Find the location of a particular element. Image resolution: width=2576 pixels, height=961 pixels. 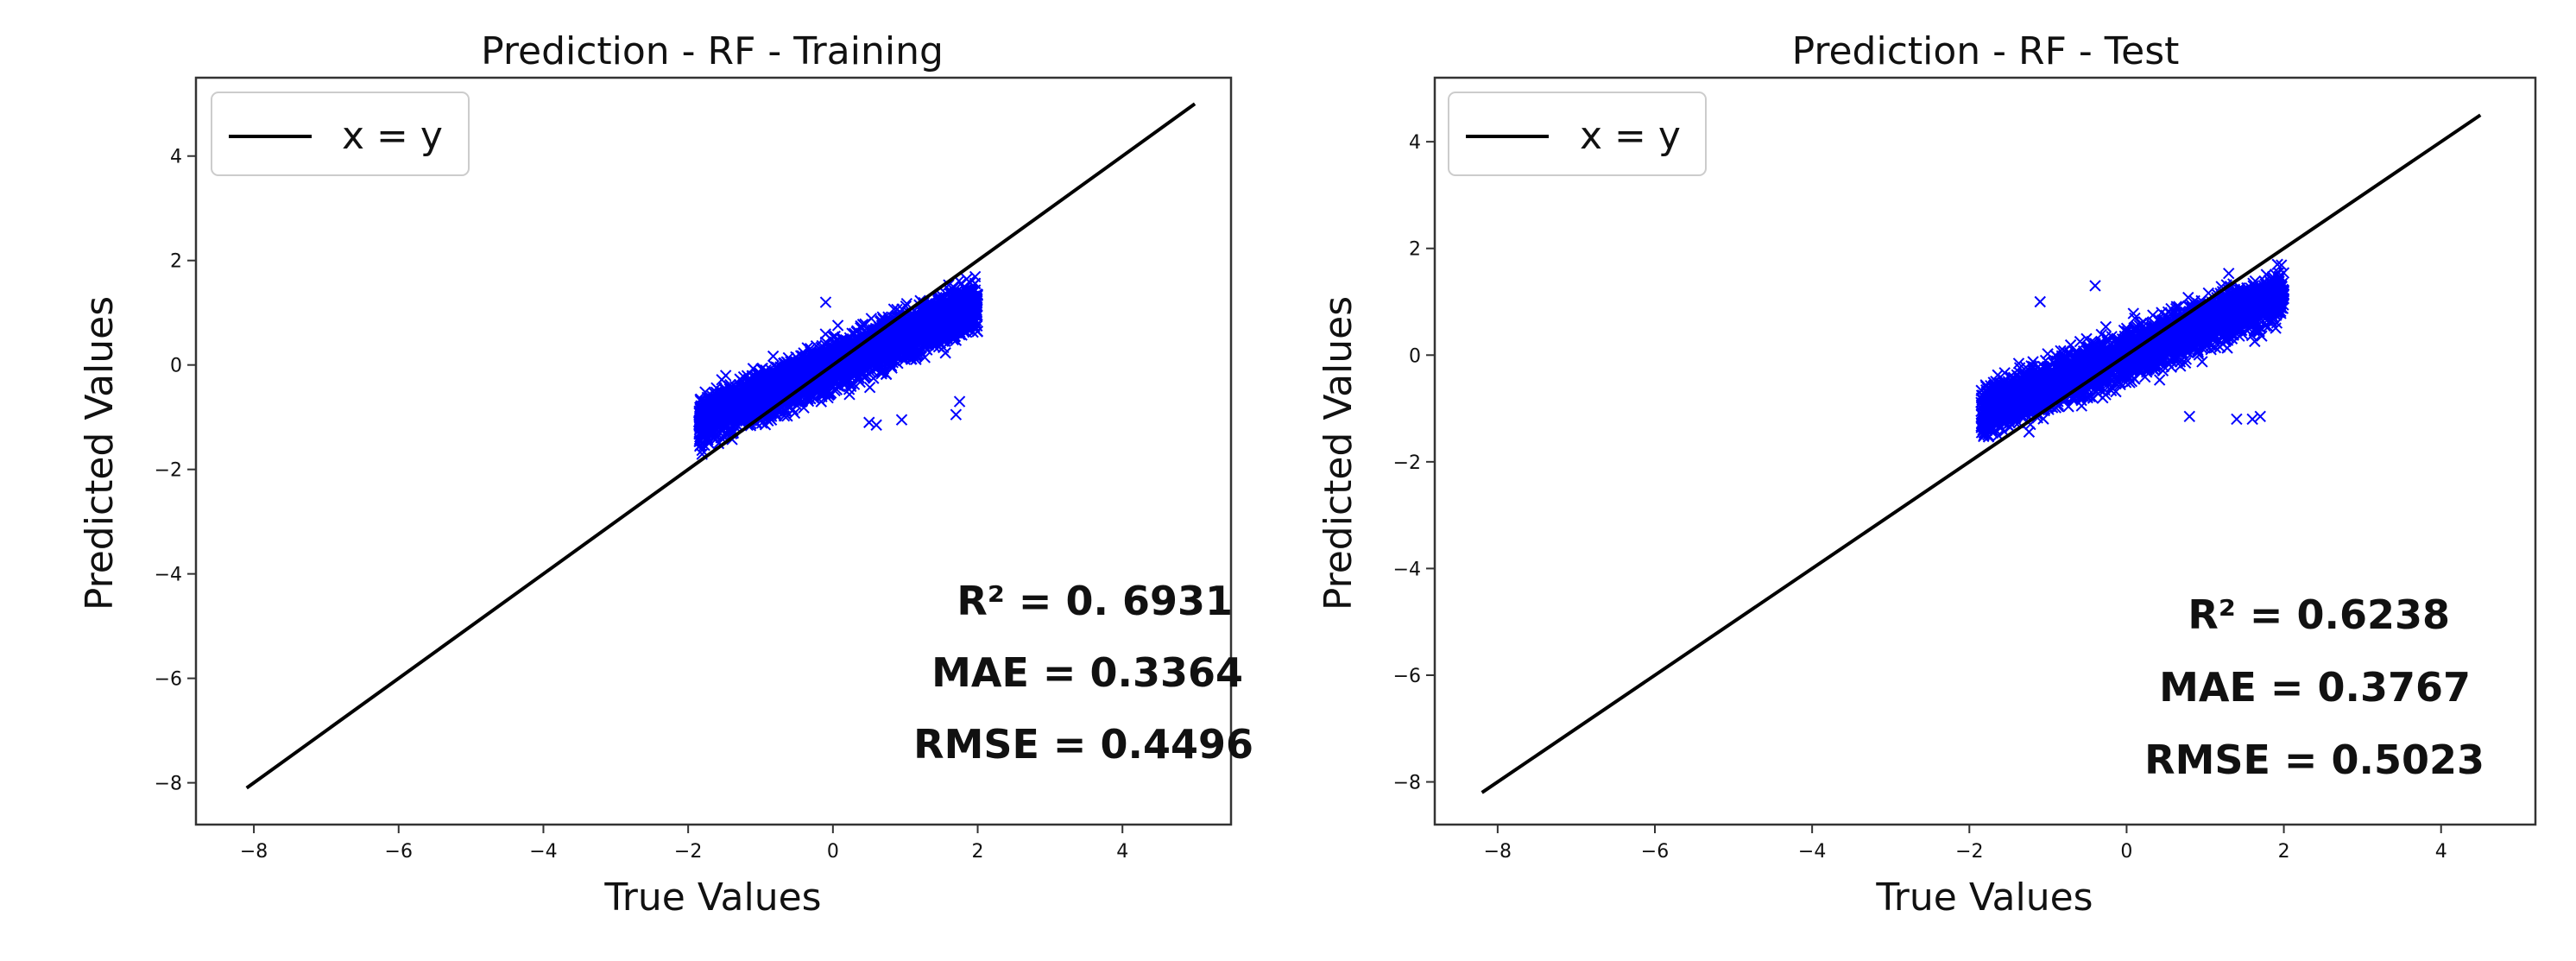

rmse-label: RMSE = 0.4496 is located at coordinates (1083, 744).